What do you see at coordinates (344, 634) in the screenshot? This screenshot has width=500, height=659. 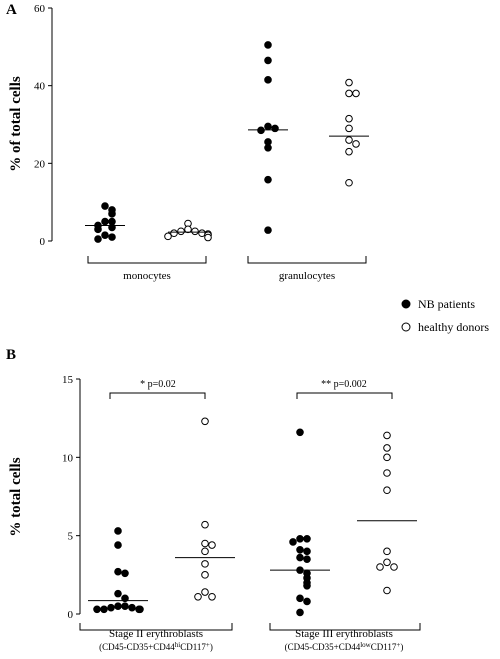 I see `panel-b-group-label-stage-iii: Stage III erythroblasts` at bounding box center [344, 634].